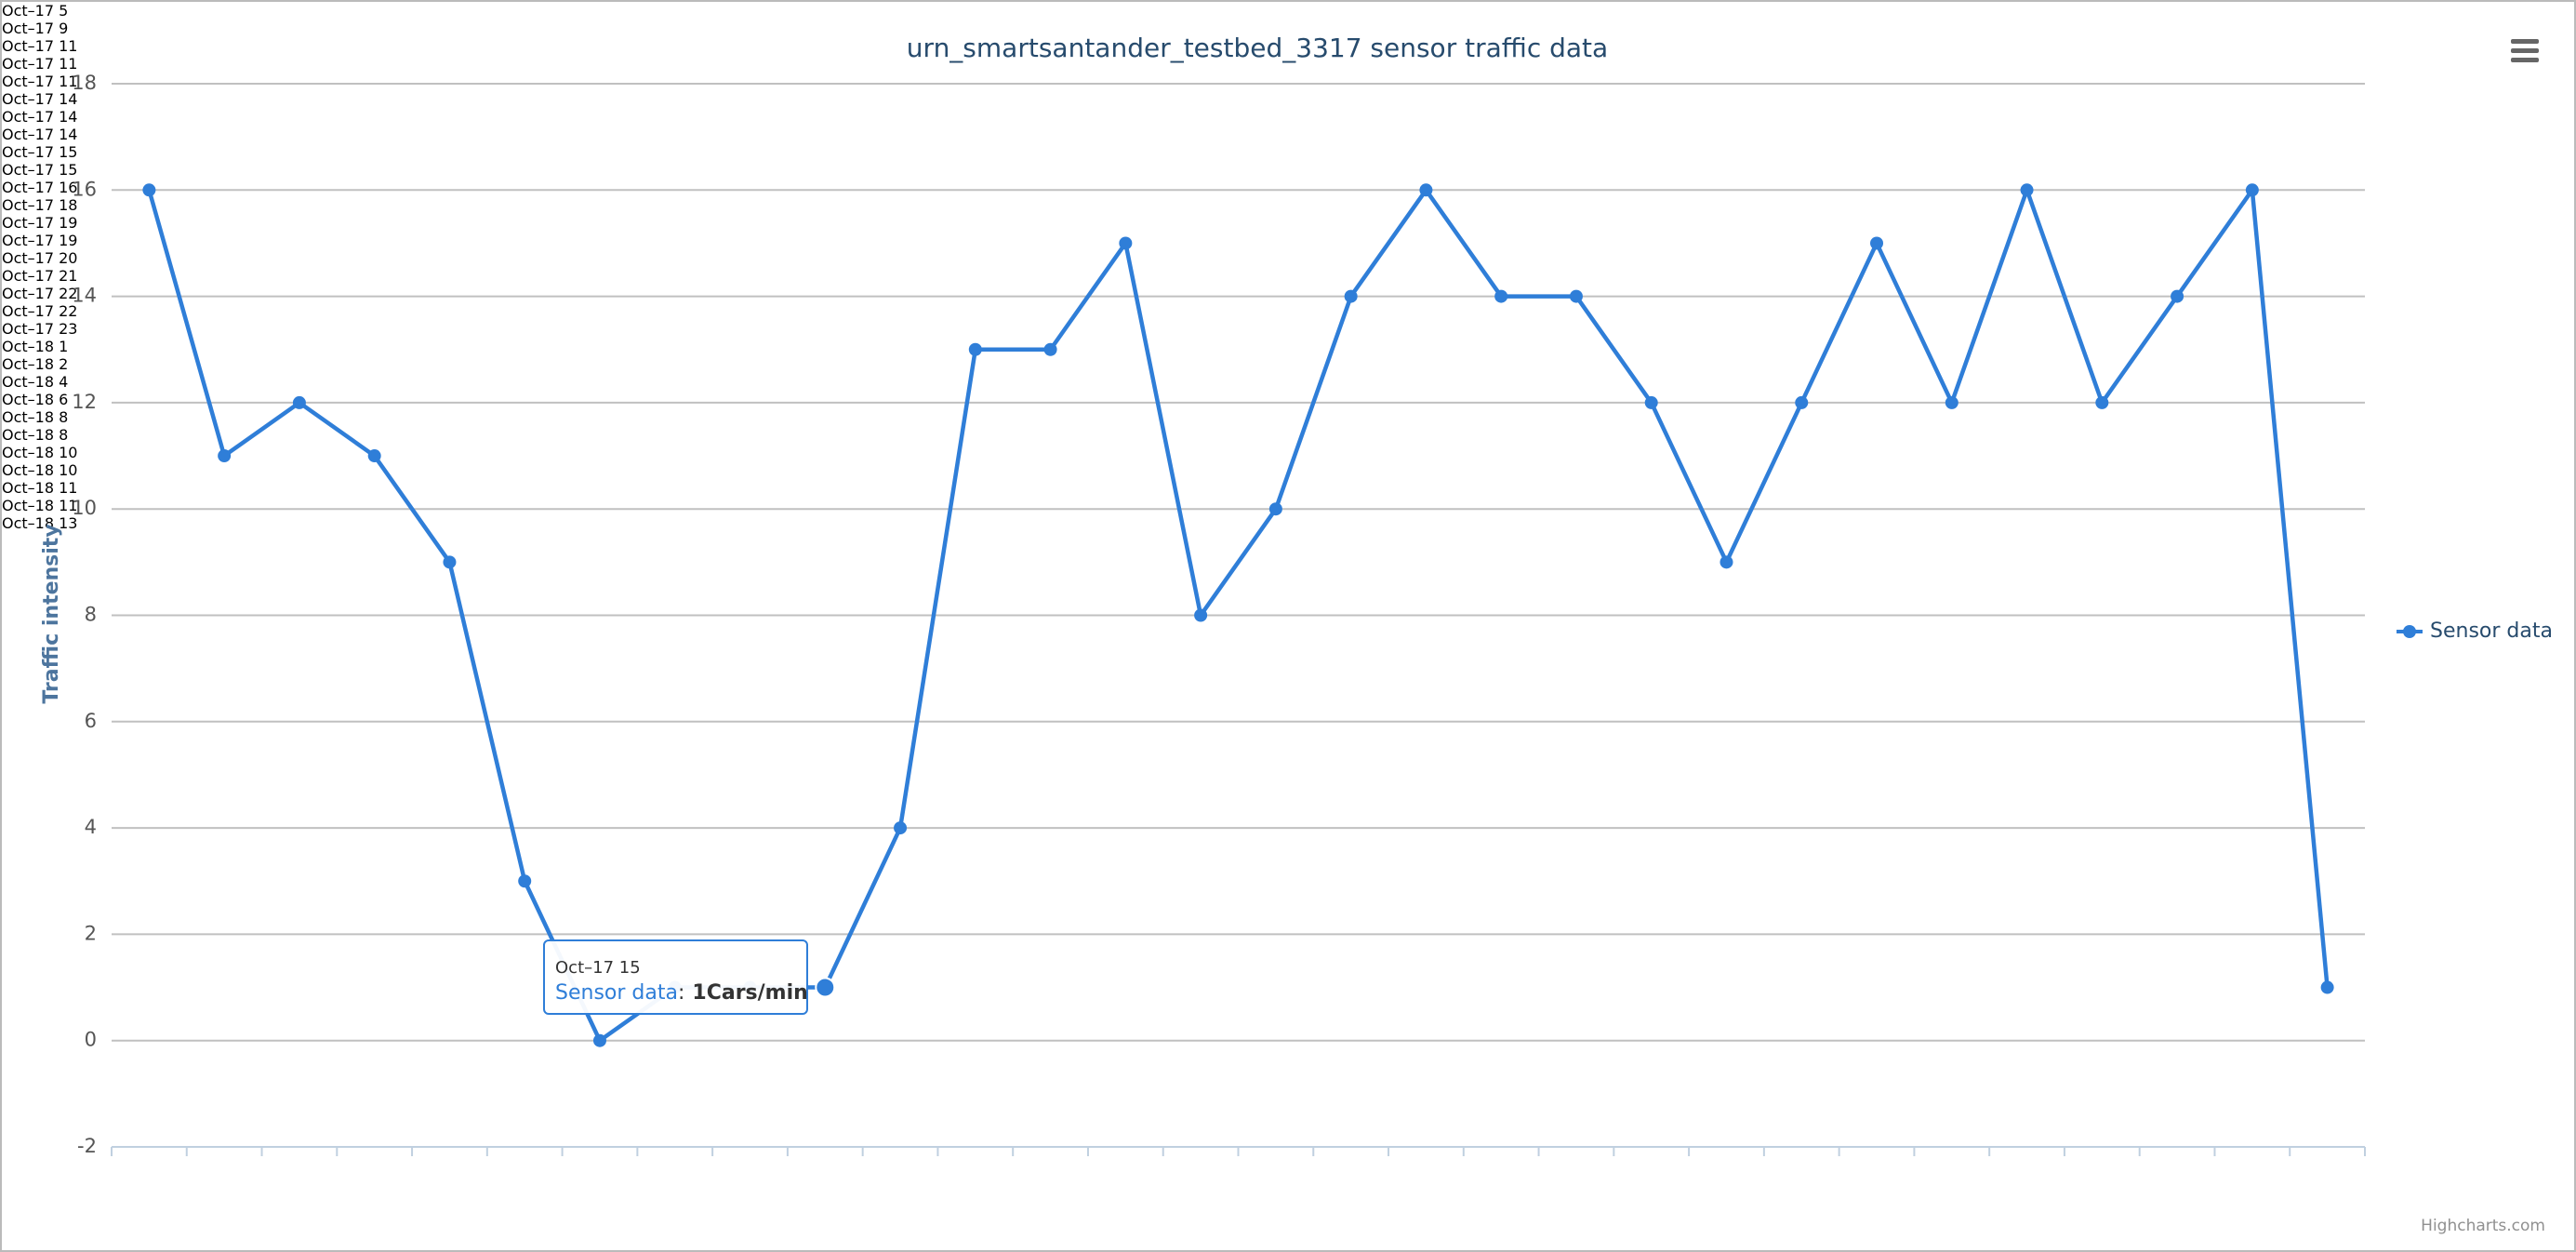  What do you see at coordinates (35, 11) in the screenshot?
I see `x-tick-label: Oct–17 5` at bounding box center [35, 11].